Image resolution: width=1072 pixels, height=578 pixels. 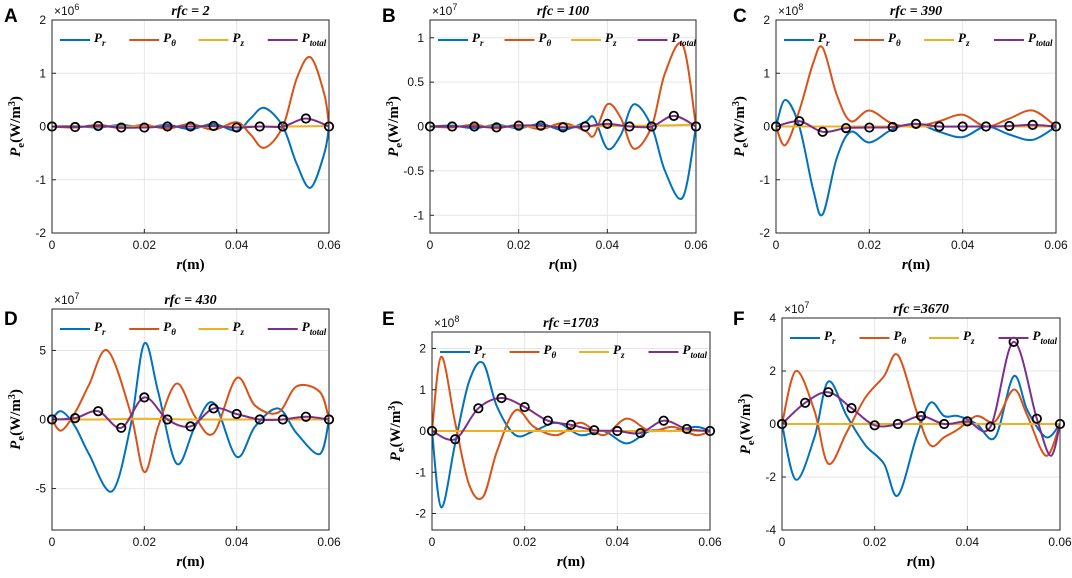 I want to click on series-p-r-line, so click(x=190, y=417).